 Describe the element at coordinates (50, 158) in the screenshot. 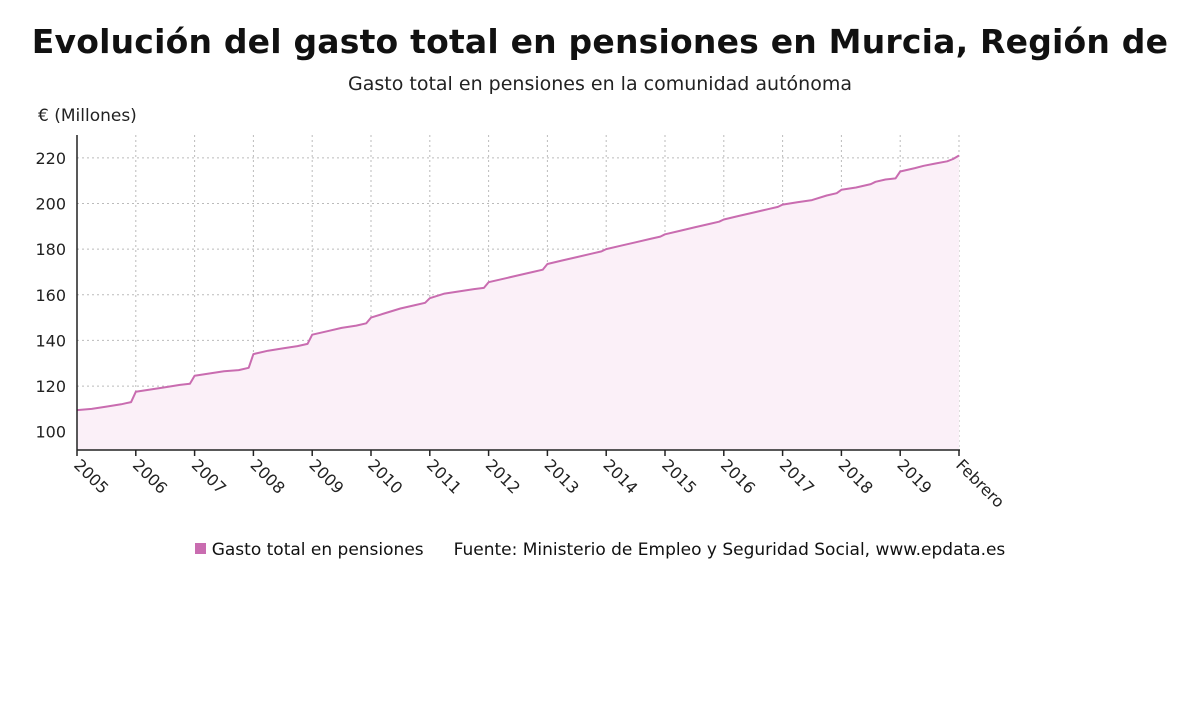

I see `y-tick-label: 220` at that location.